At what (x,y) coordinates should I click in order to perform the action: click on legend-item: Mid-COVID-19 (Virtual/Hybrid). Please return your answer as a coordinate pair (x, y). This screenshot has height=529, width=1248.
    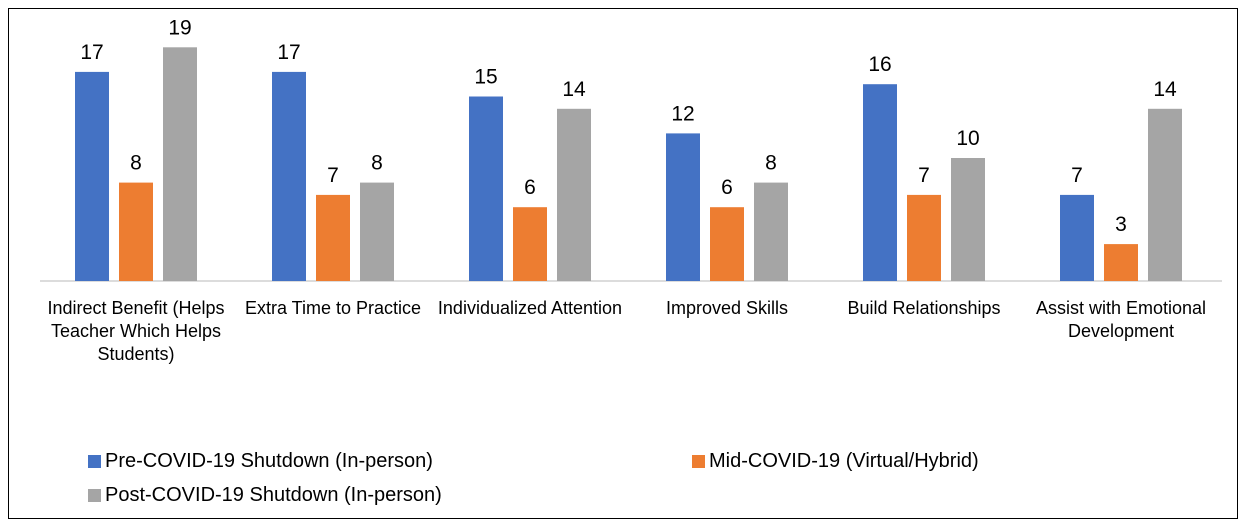
    Looking at the image, I should click on (835, 461).